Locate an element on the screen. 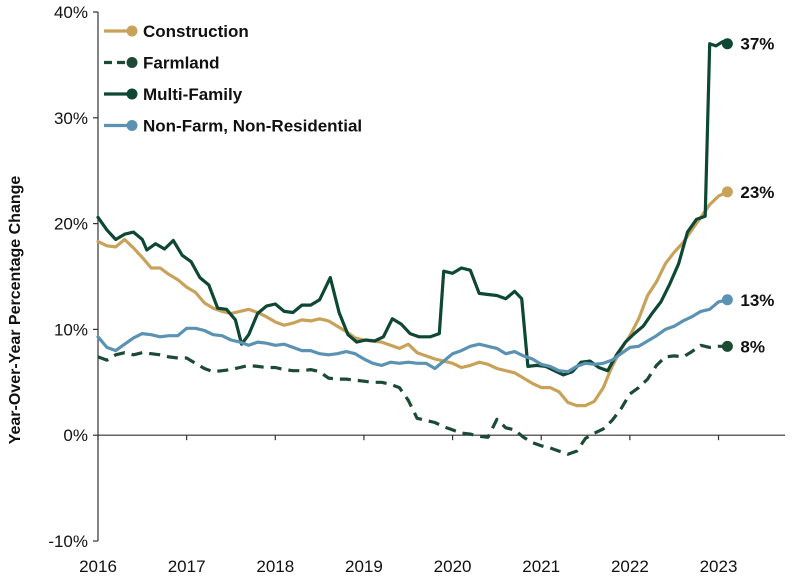 The image size is (800, 579). x-tick-label: 2019 is located at coordinates (364, 566).